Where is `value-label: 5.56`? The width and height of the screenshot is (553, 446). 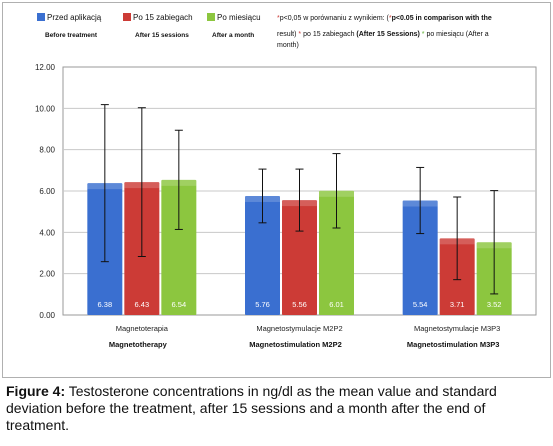
value-label: 5.56 is located at coordinates (299, 304).